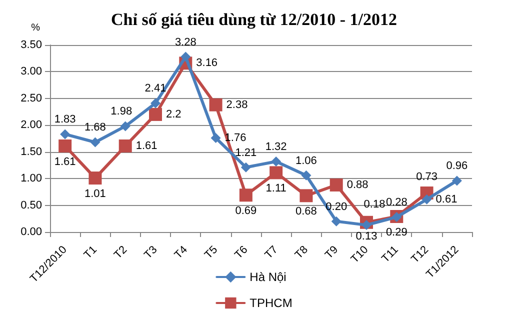  I want to click on data-label: 0.69, so click(246, 211).